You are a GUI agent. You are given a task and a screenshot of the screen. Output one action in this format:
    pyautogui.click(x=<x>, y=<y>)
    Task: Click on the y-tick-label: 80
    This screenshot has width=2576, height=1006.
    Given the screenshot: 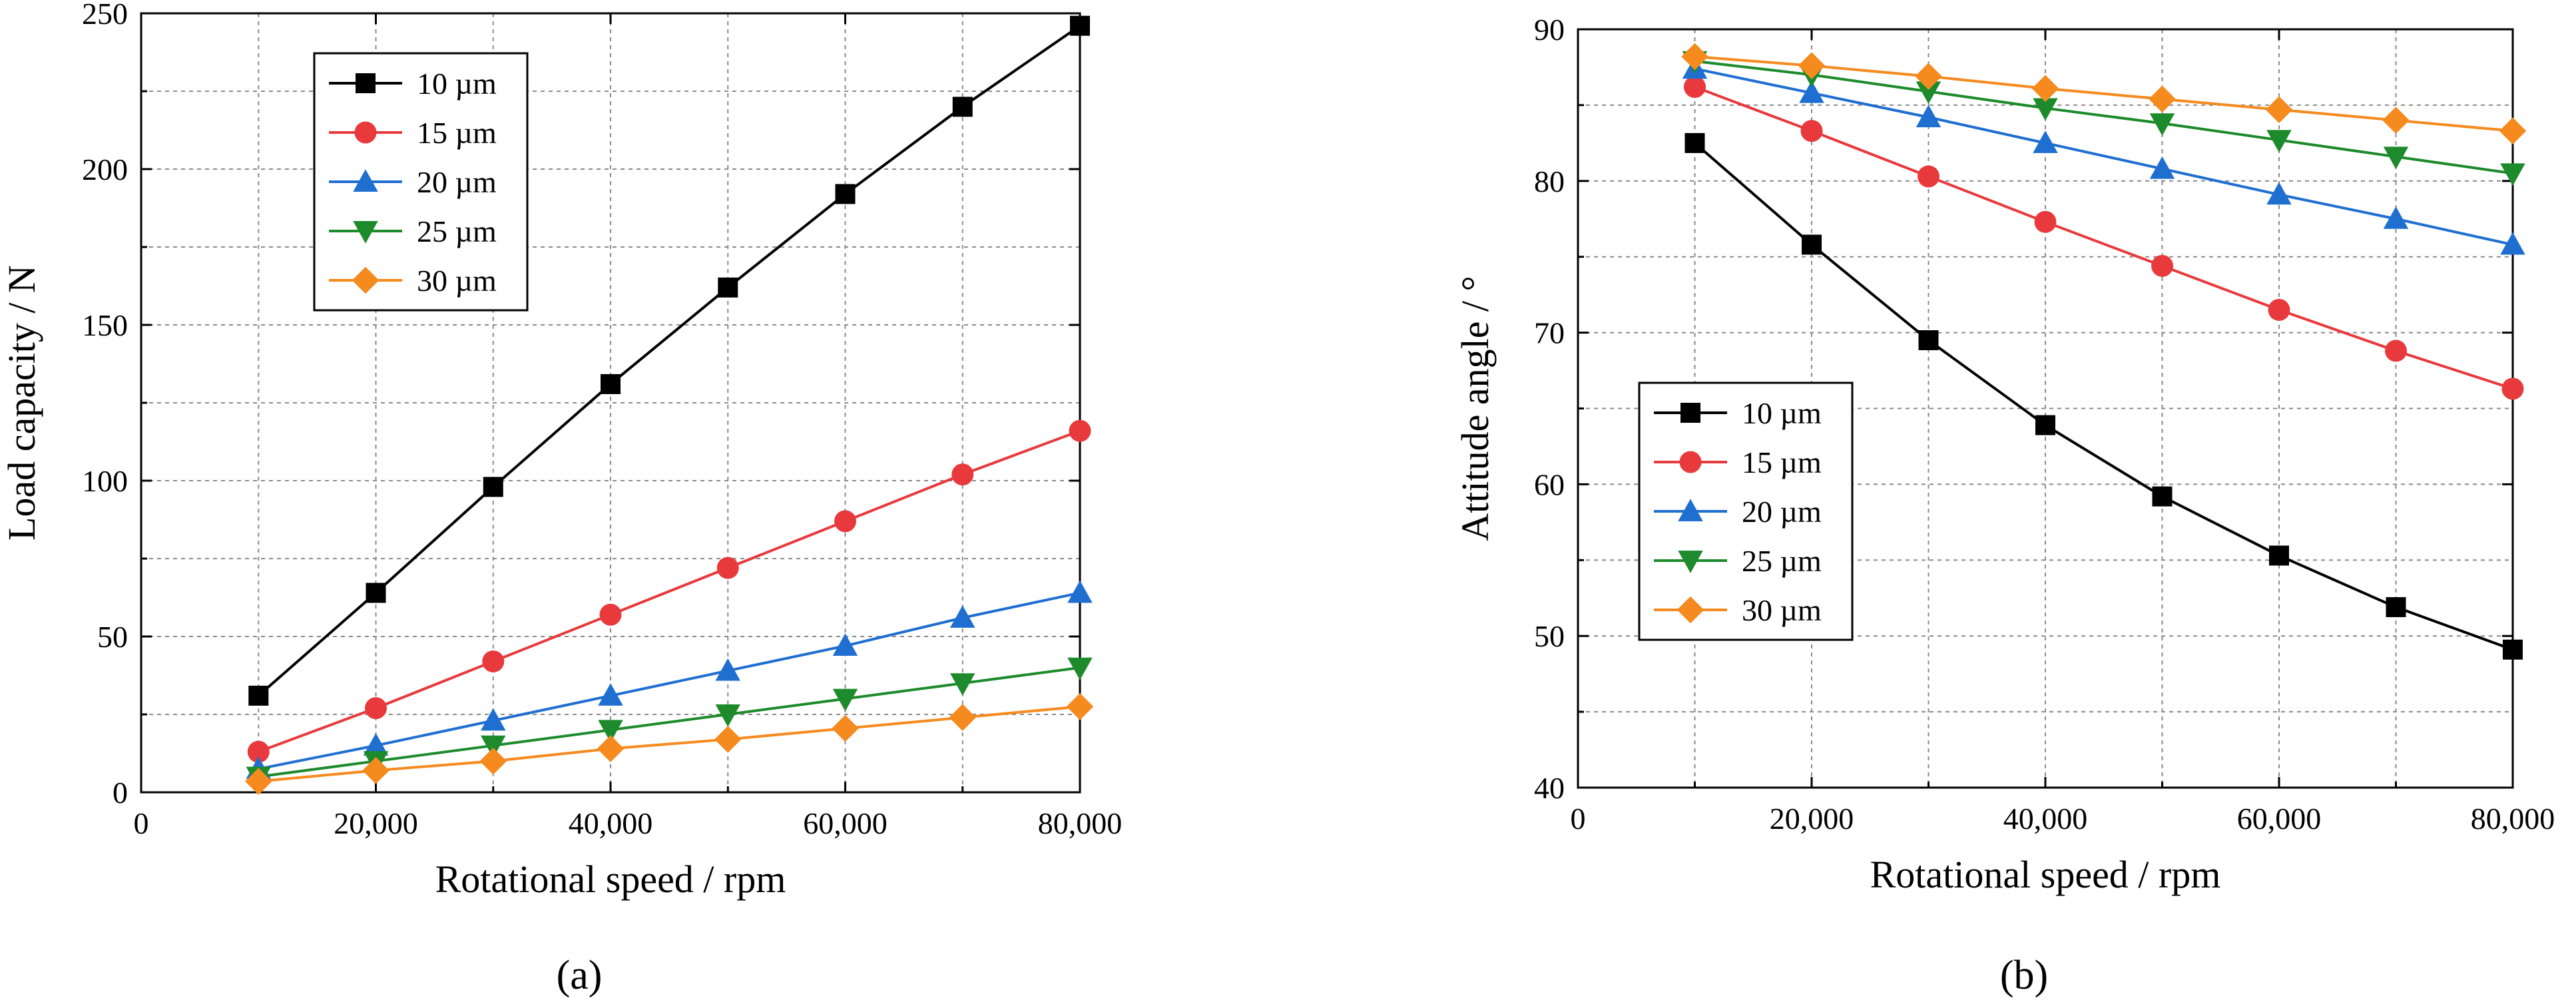 What is the action you would take?
    pyautogui.click(x=1550, y=181)
    